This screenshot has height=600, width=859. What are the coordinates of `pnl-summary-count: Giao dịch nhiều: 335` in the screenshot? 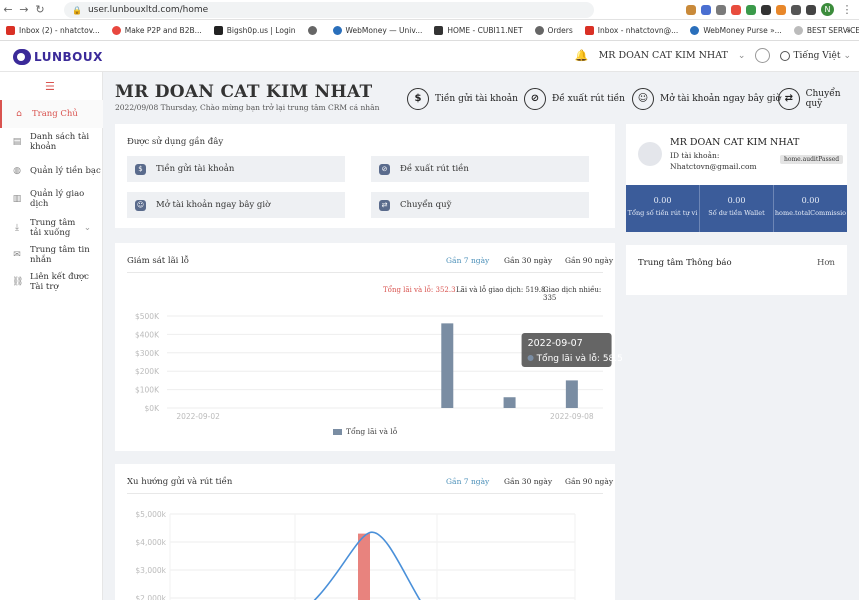 It's located at (572, 294).